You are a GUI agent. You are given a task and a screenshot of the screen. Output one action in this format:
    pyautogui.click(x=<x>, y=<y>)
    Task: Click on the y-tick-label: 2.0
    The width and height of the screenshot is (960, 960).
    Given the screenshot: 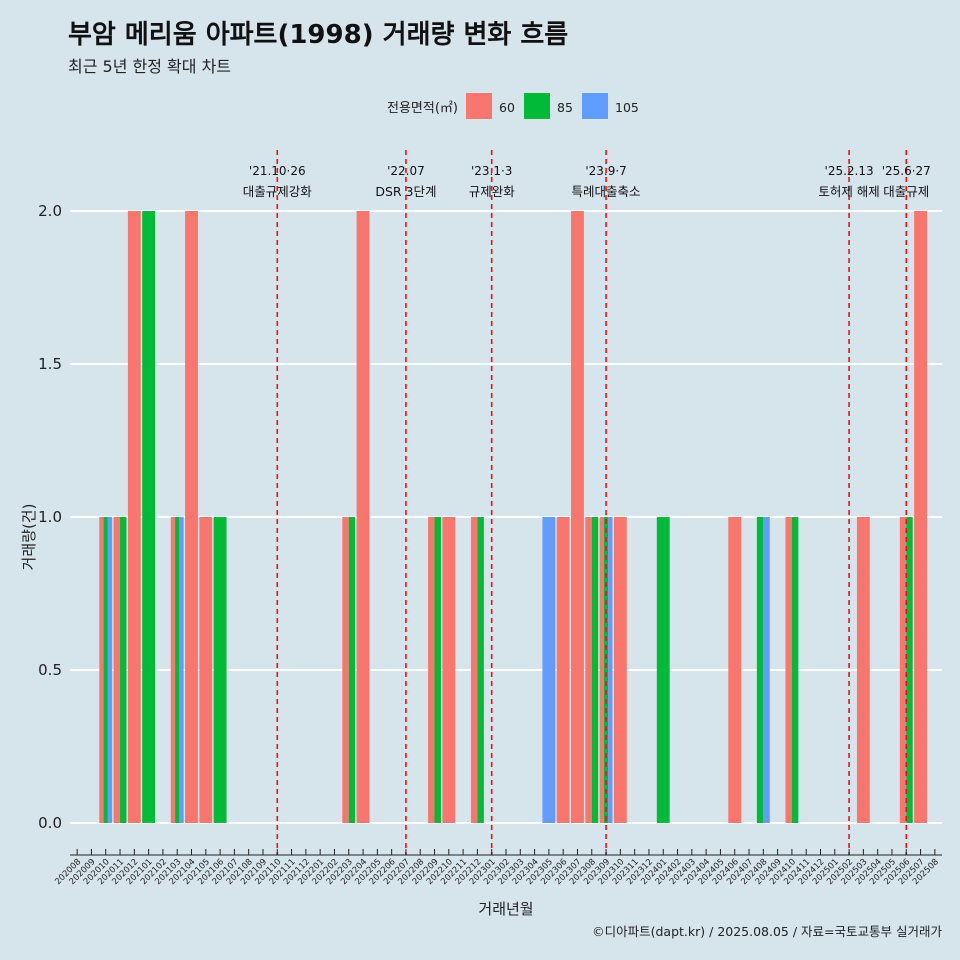 What is the action you would take?
    pyautogui.click(x=50, y=211)
    